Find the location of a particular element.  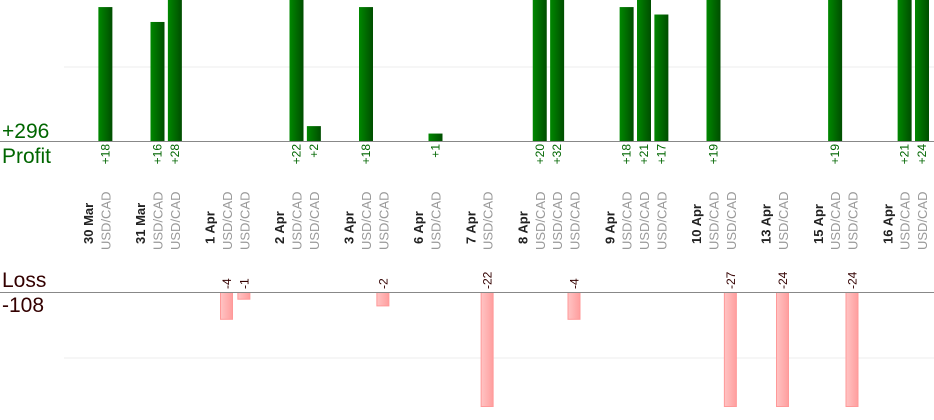

profit-value-label: +24 is located at coordinates (922, 154).